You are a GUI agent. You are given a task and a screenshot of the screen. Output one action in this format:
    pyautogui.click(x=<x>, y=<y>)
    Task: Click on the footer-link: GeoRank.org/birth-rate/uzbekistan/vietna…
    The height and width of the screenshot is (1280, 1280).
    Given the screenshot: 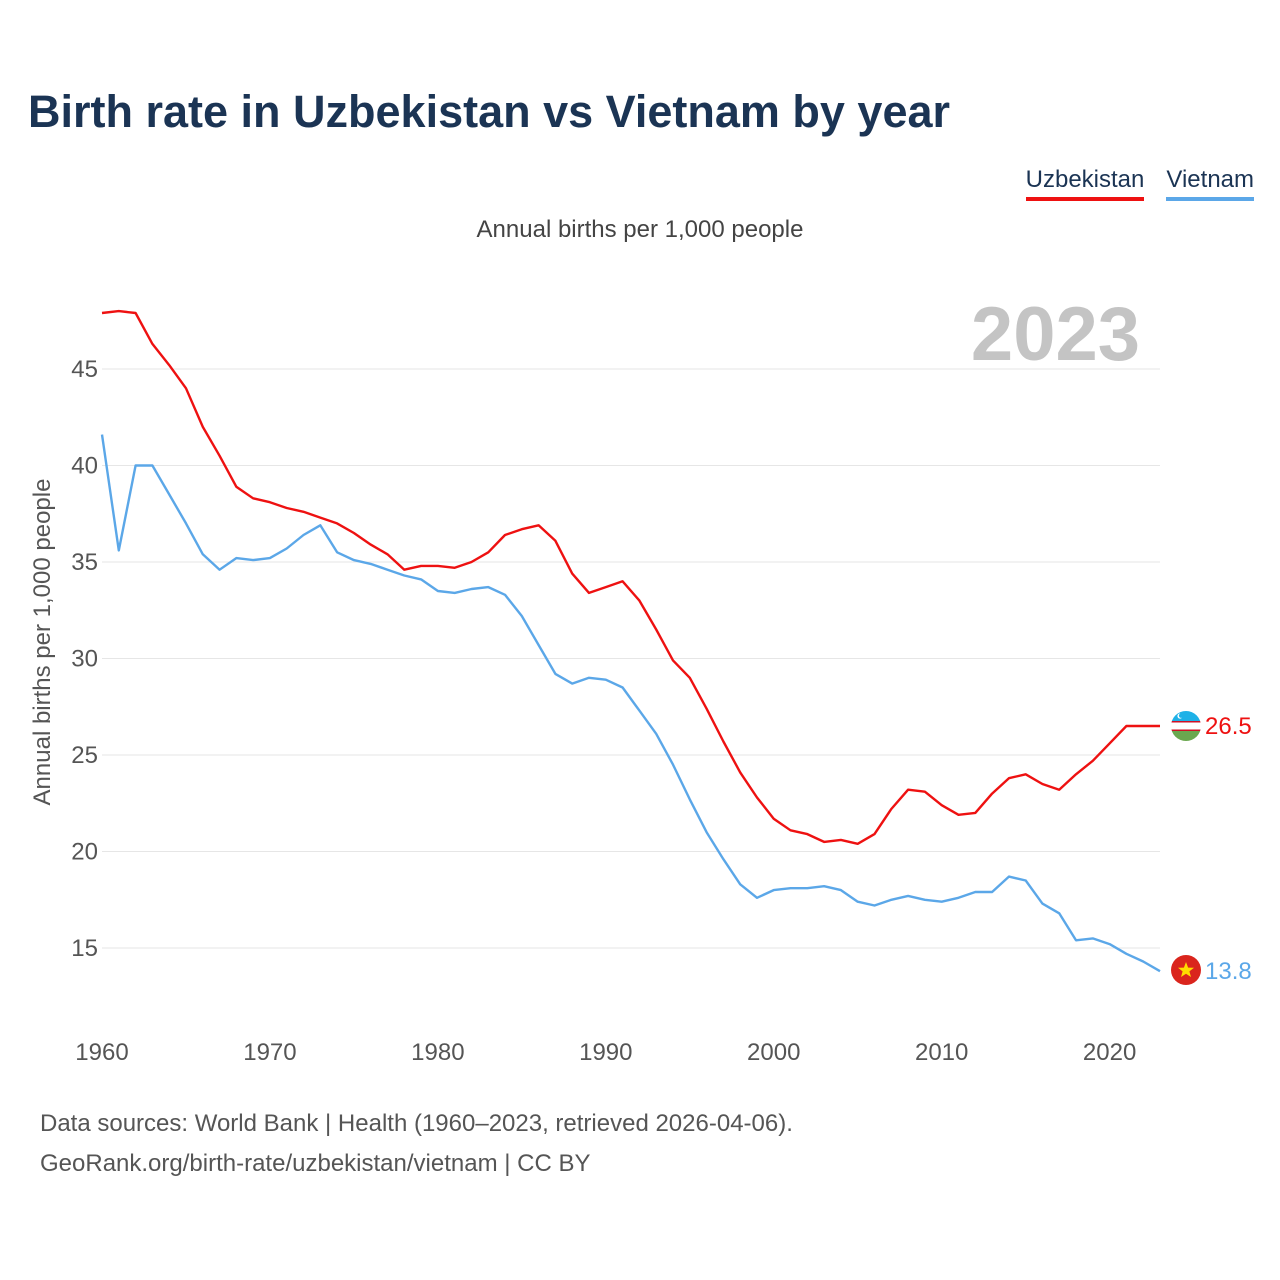 What is the action you would take?
    pyautogui.click(x=315, y=1163)
    